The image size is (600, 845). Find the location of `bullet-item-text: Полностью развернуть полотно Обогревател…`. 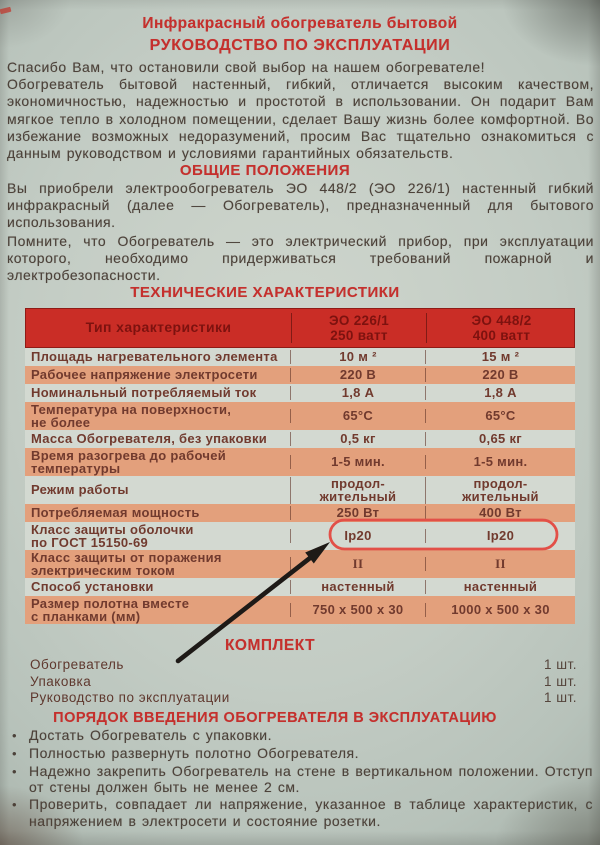

bullet-item-text: Полностью развернуть полотно Обогревател… is located at coordinates (194, 752).